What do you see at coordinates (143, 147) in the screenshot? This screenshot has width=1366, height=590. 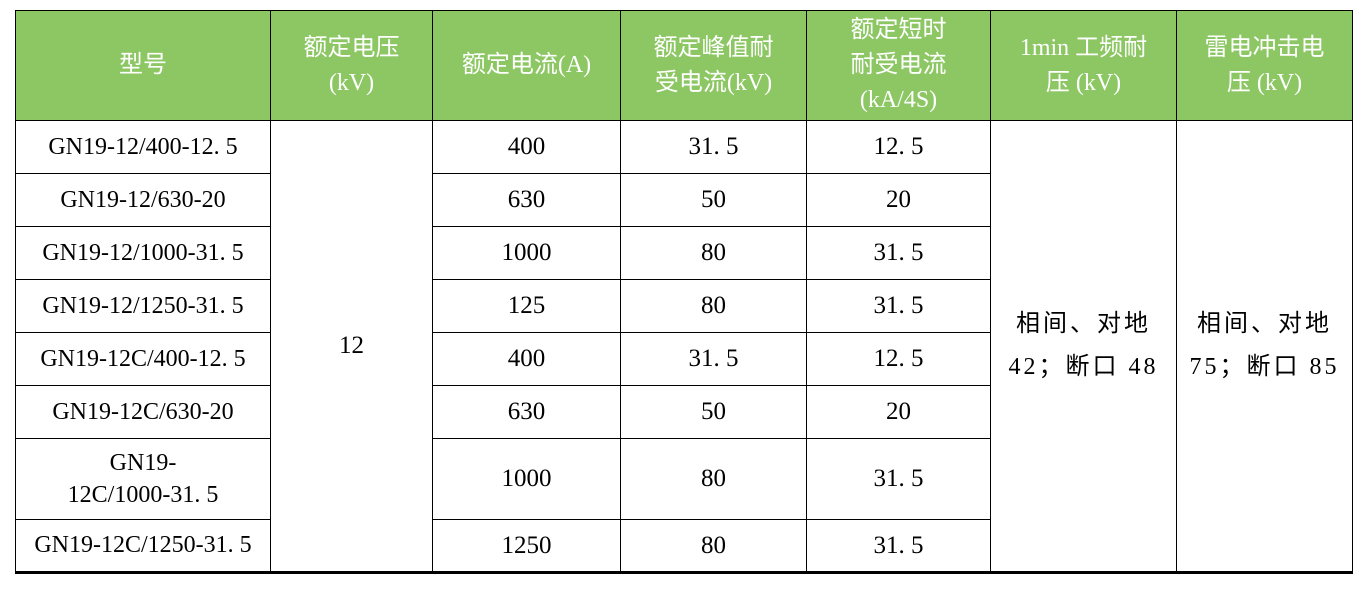 I see `model-cell: GN19-12/400-12. 5` at bounding box center [143, 147].